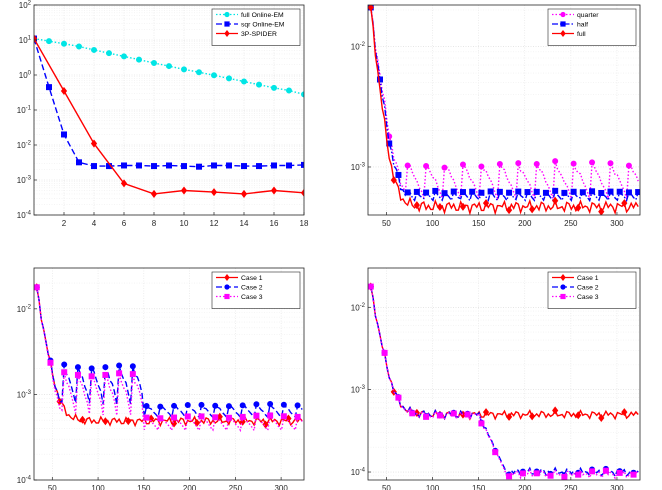 The height and width of the screenshot is (490, 662). Describe the element at coordinates (94, 223) in the screenshot. I see `x-tick-label: 4` at that location.